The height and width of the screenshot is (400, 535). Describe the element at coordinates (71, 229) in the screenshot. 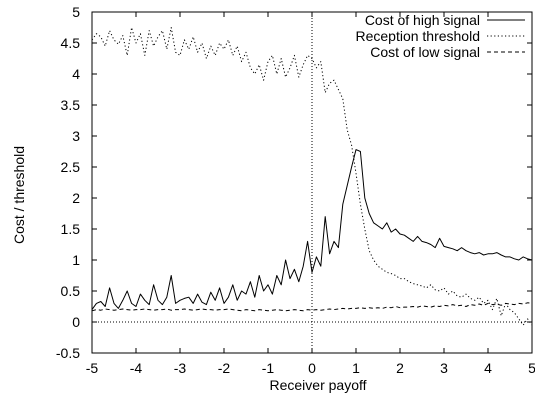

I see `y-tick-label: 1.5` at that location.